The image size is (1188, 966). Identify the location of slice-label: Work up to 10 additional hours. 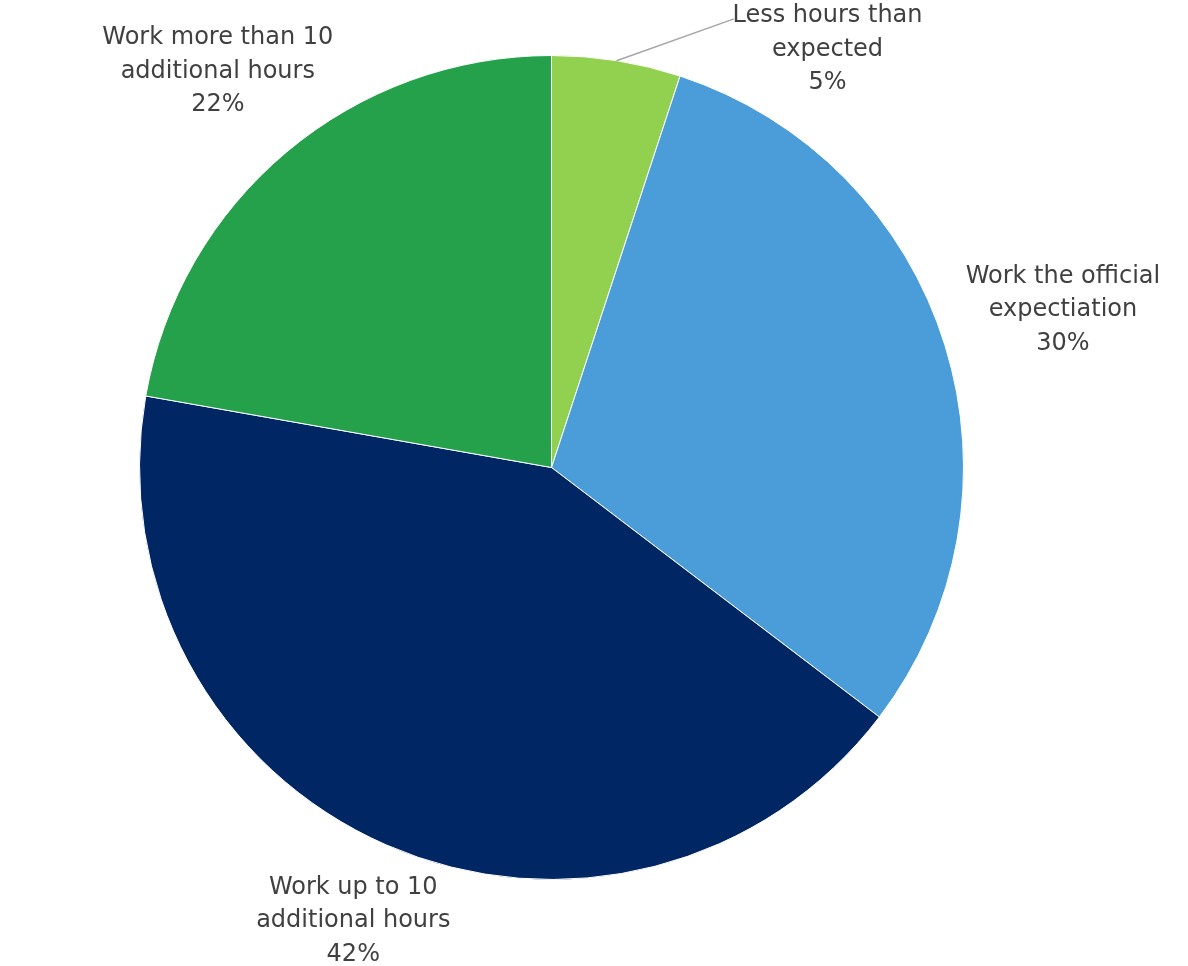
(353, 902).